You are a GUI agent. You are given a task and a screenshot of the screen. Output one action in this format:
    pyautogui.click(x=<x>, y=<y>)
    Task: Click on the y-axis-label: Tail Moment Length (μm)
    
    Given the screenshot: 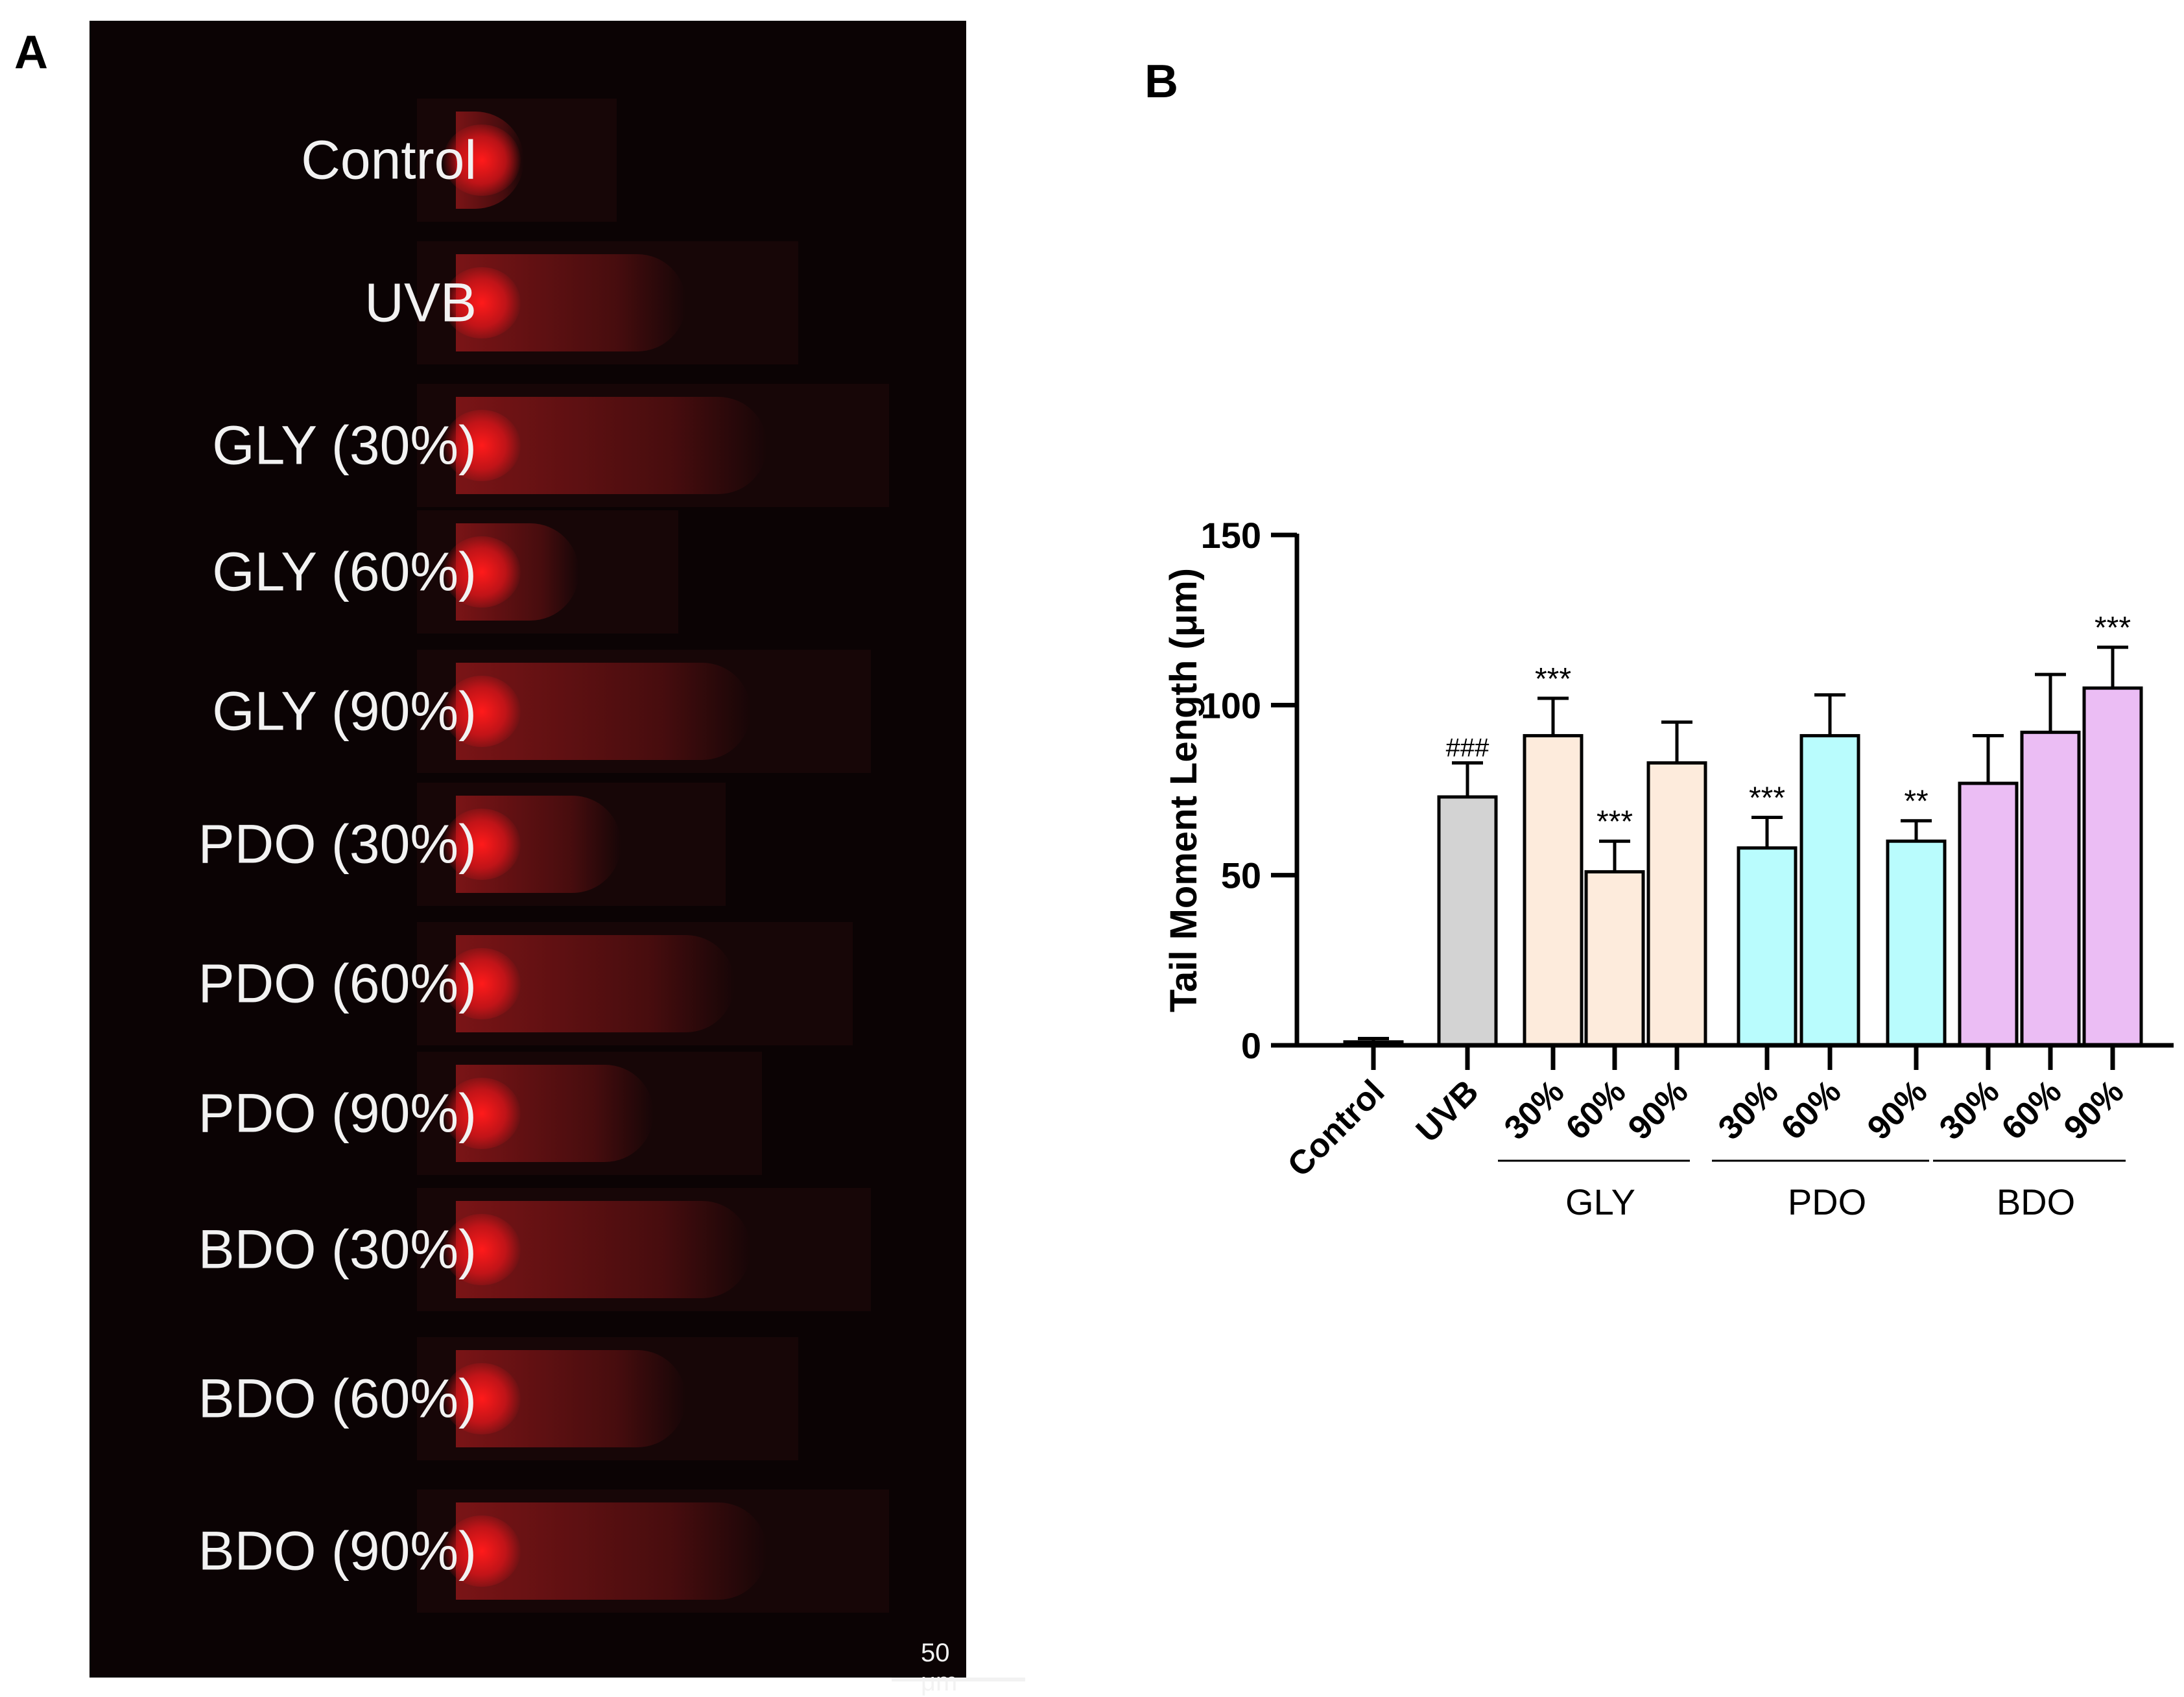 What is the action you would take?
    pyautogui.click(x=1184, y=790)
    